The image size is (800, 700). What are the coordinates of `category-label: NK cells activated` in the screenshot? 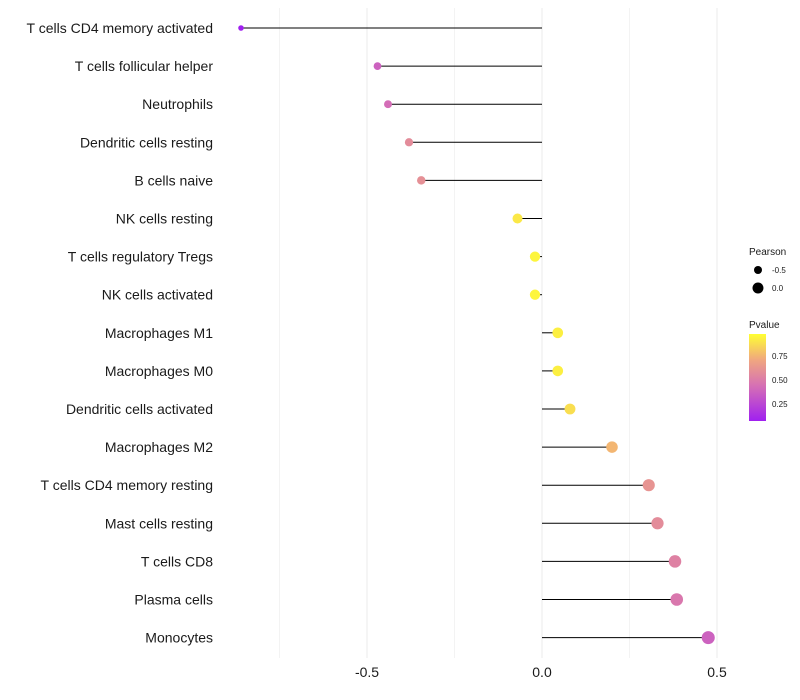 It's located at (157, 295).